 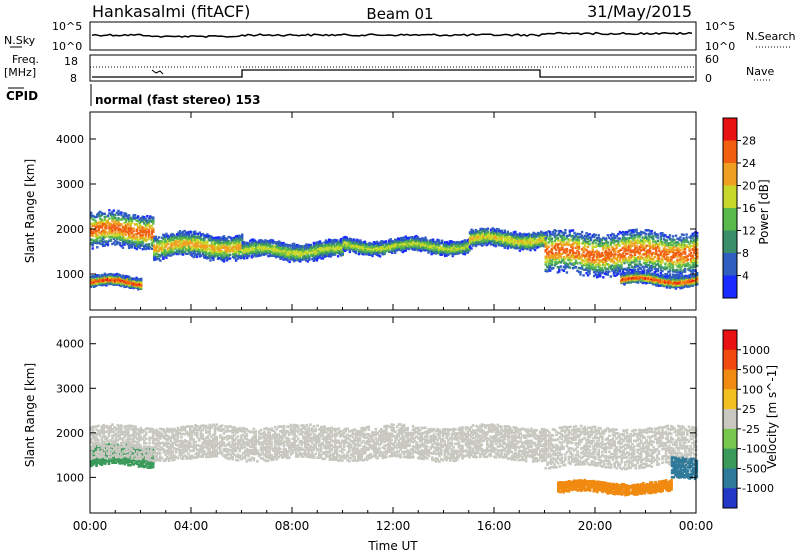 What do you see at coordinates (73, 78) in the screenshot?
I see `freq-tick-low: 8` at bounding box center [73, 78].